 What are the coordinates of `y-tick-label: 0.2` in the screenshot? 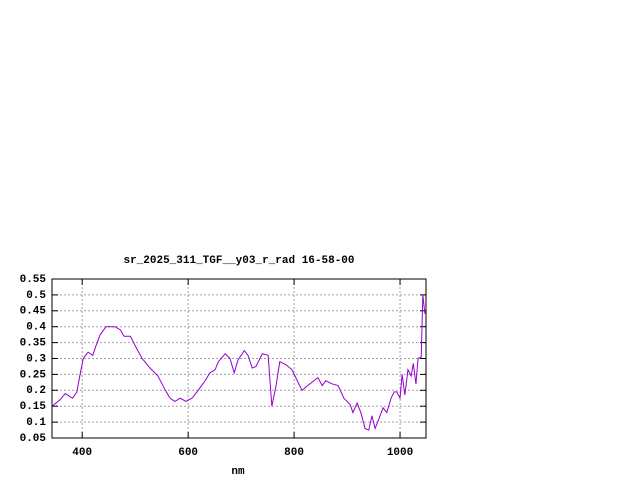 It's located at (36, 391).